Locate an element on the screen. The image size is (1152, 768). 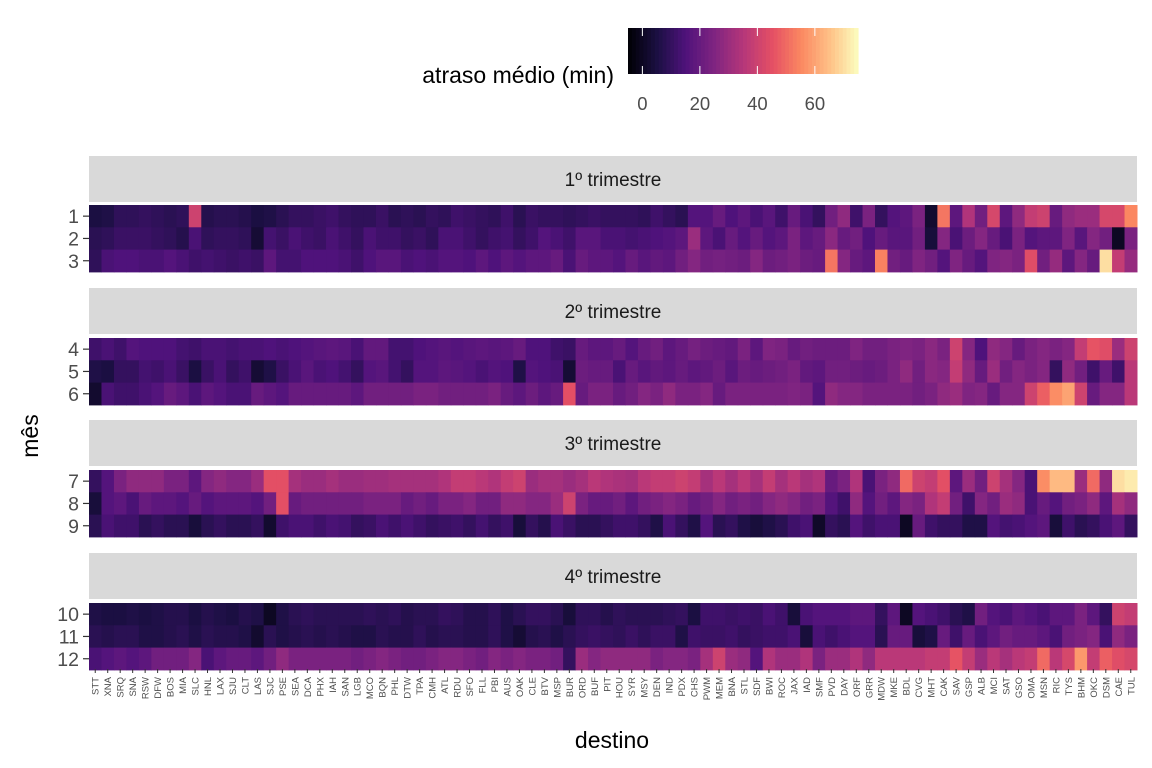
y-tick-label: 6 is located at coordinates (73, 395).